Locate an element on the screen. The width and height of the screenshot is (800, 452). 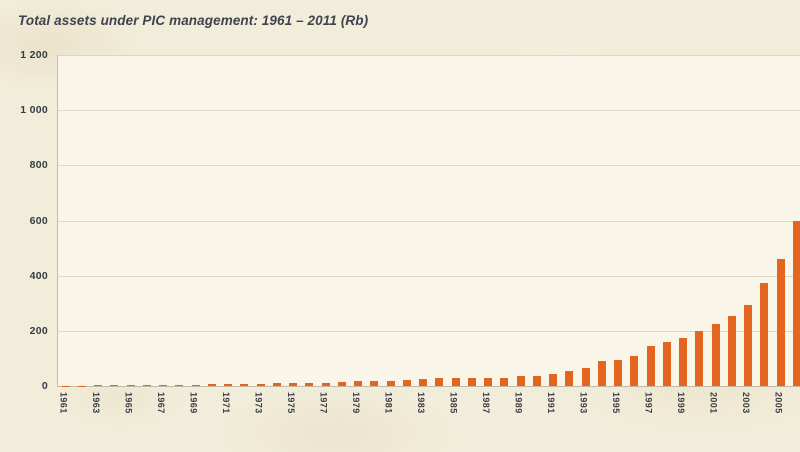
bar-2002 is located at coordinates (731, 350).